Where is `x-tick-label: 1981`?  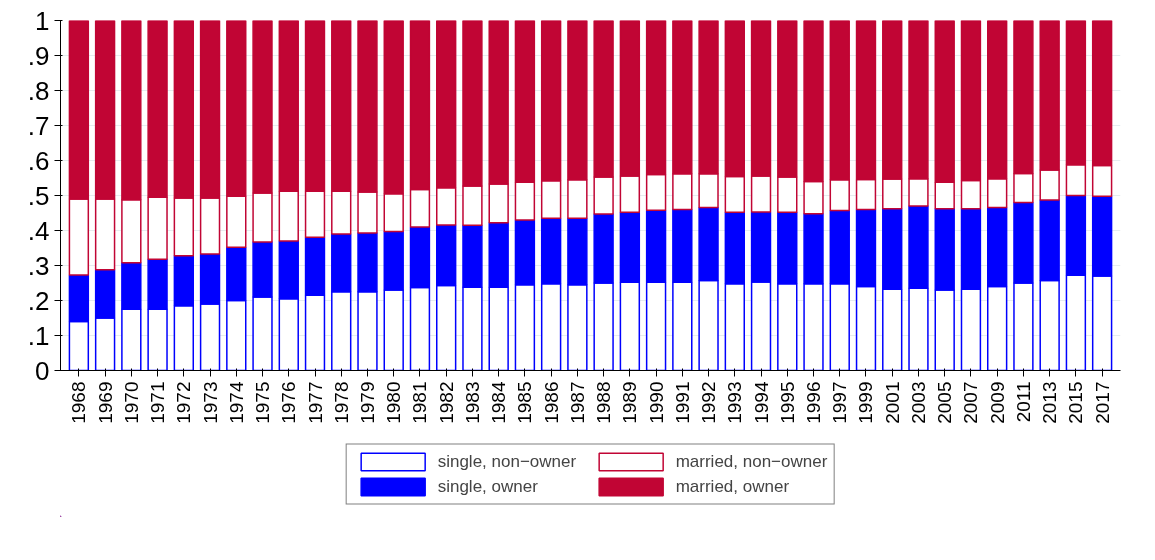
x-tick-label: 1981 is located at coordinates (420, 402).